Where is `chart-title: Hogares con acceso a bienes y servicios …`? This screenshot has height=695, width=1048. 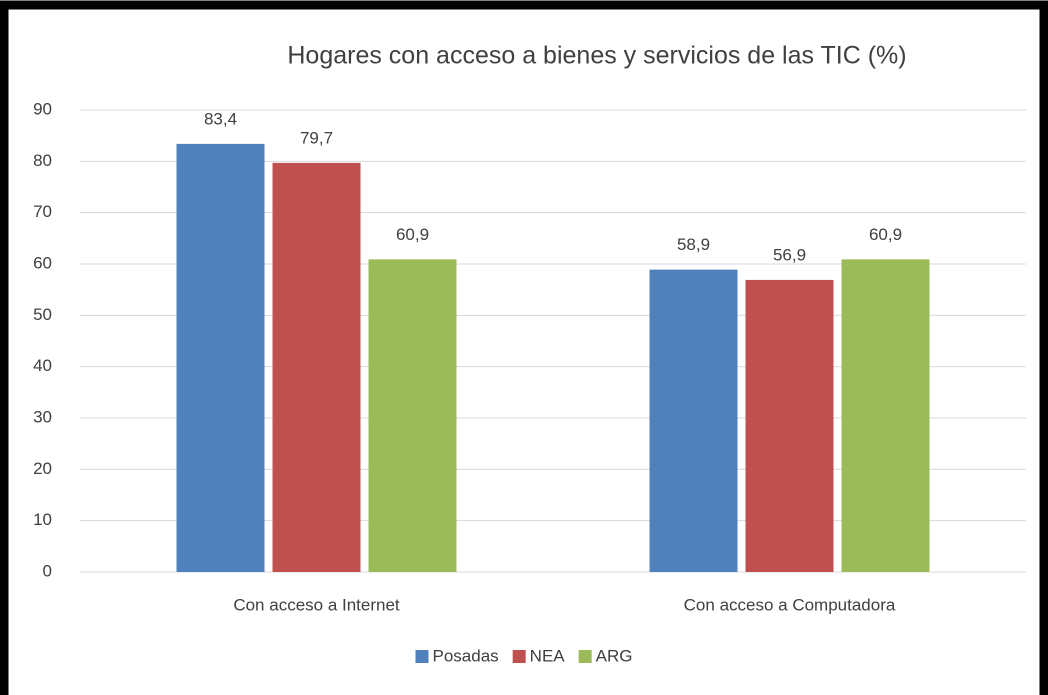 chart-title: Hogares con acceso a bienes y servicios … is located at coordinates (596, 56).